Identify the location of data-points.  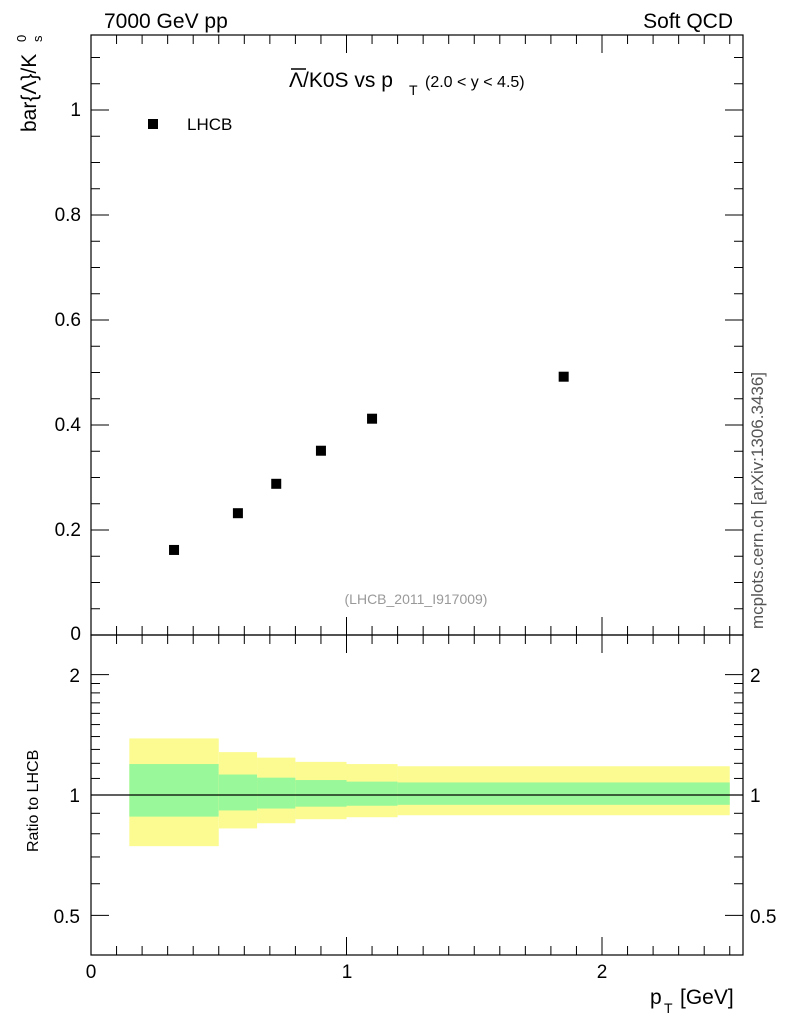
(369, 463).